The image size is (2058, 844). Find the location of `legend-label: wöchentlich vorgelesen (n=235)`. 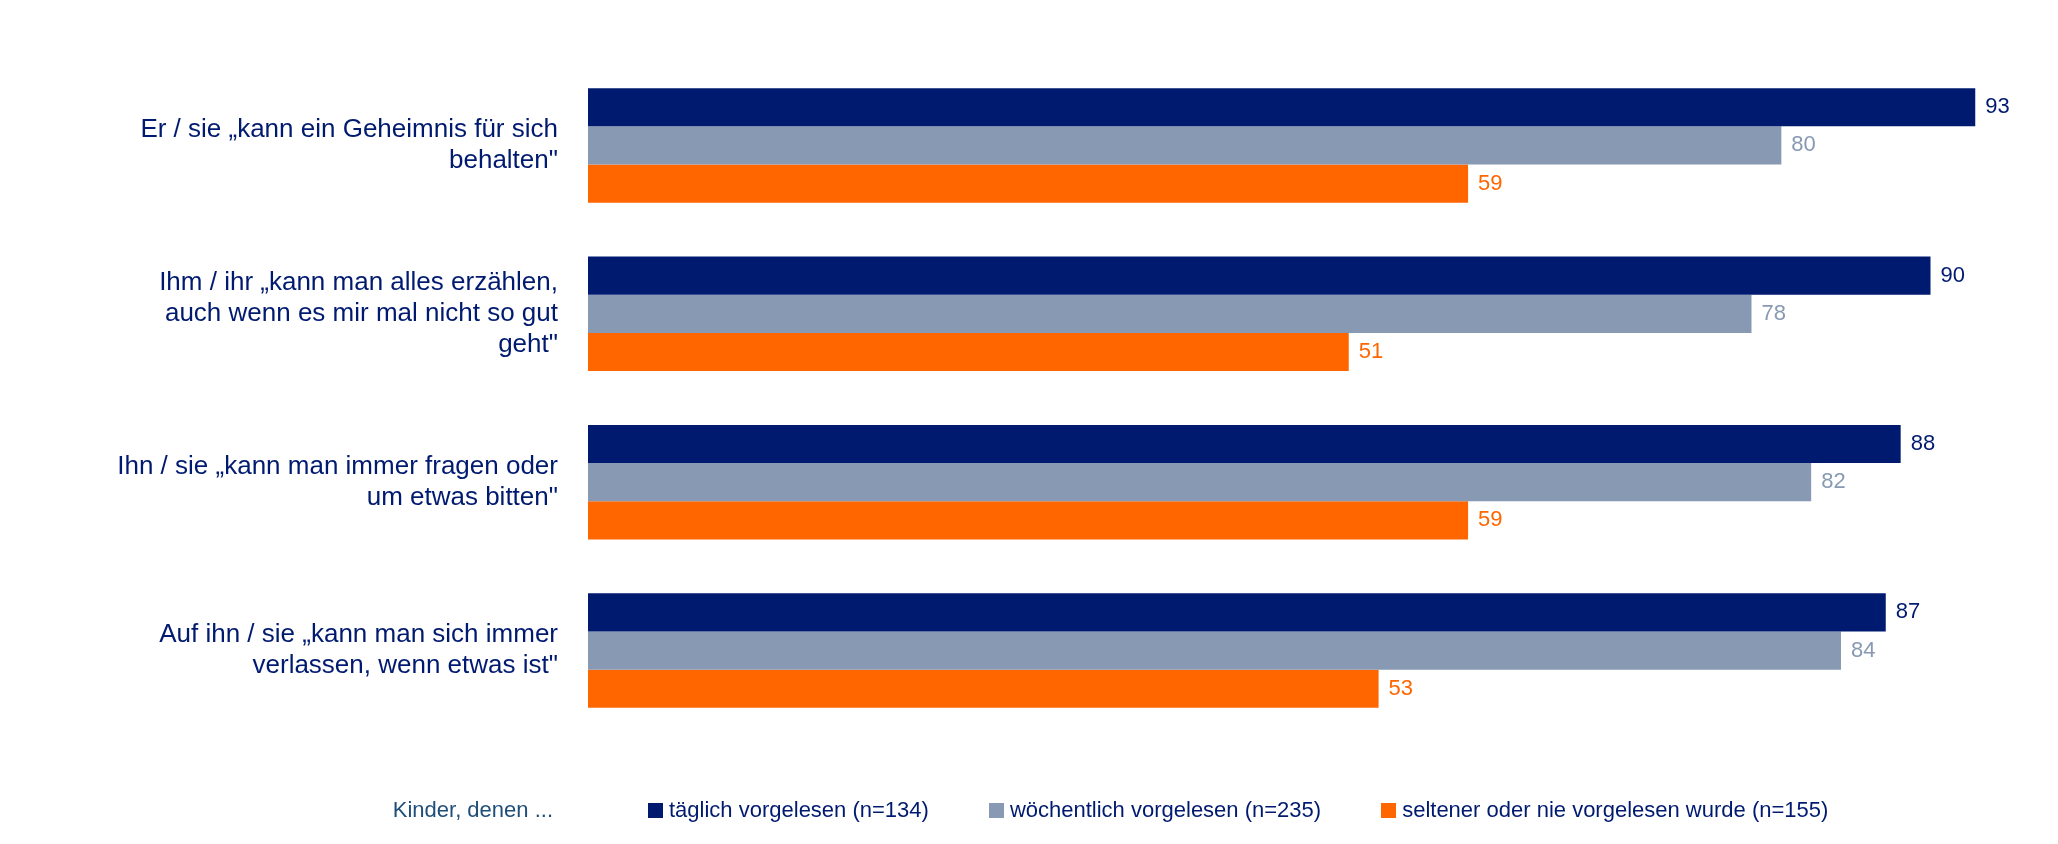

legend-label: wöchentlich vorgelesen (n=235) is located at coordinates (1165, 810).